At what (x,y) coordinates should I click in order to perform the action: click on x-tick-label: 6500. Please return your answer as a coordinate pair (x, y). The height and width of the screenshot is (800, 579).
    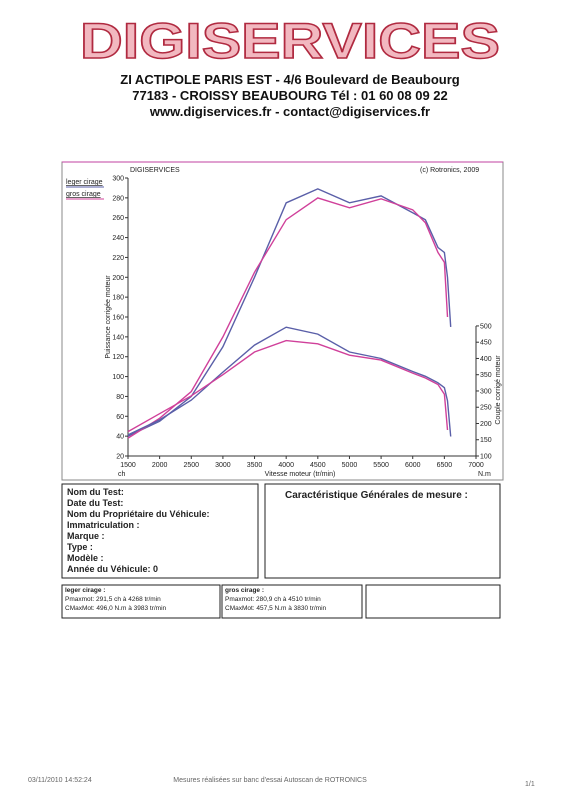
    Looking at the image, I should click on (445, 465).